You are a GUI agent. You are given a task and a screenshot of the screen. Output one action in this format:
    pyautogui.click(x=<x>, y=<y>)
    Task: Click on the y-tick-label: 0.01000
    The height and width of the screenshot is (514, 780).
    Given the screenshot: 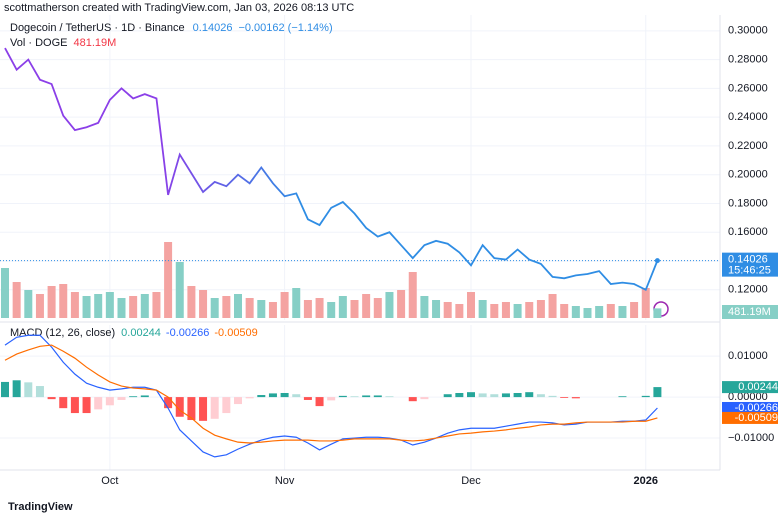 What is the action you would take?
    pyautogui.click(x=748, y=356)
    